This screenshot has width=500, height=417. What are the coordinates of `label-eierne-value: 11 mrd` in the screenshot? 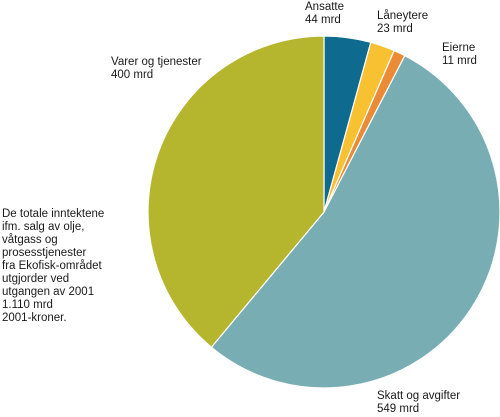 It's located at (459, 61).